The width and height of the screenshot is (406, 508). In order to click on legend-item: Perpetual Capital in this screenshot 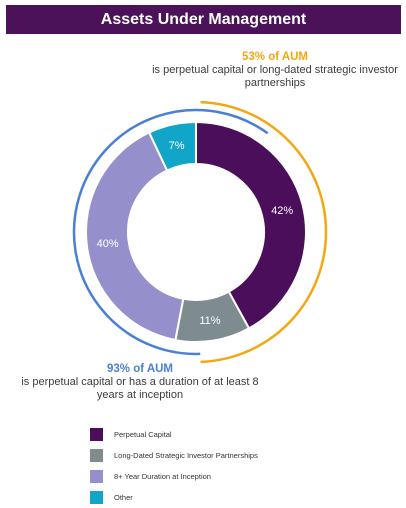, I will do `click(174, 434)`.